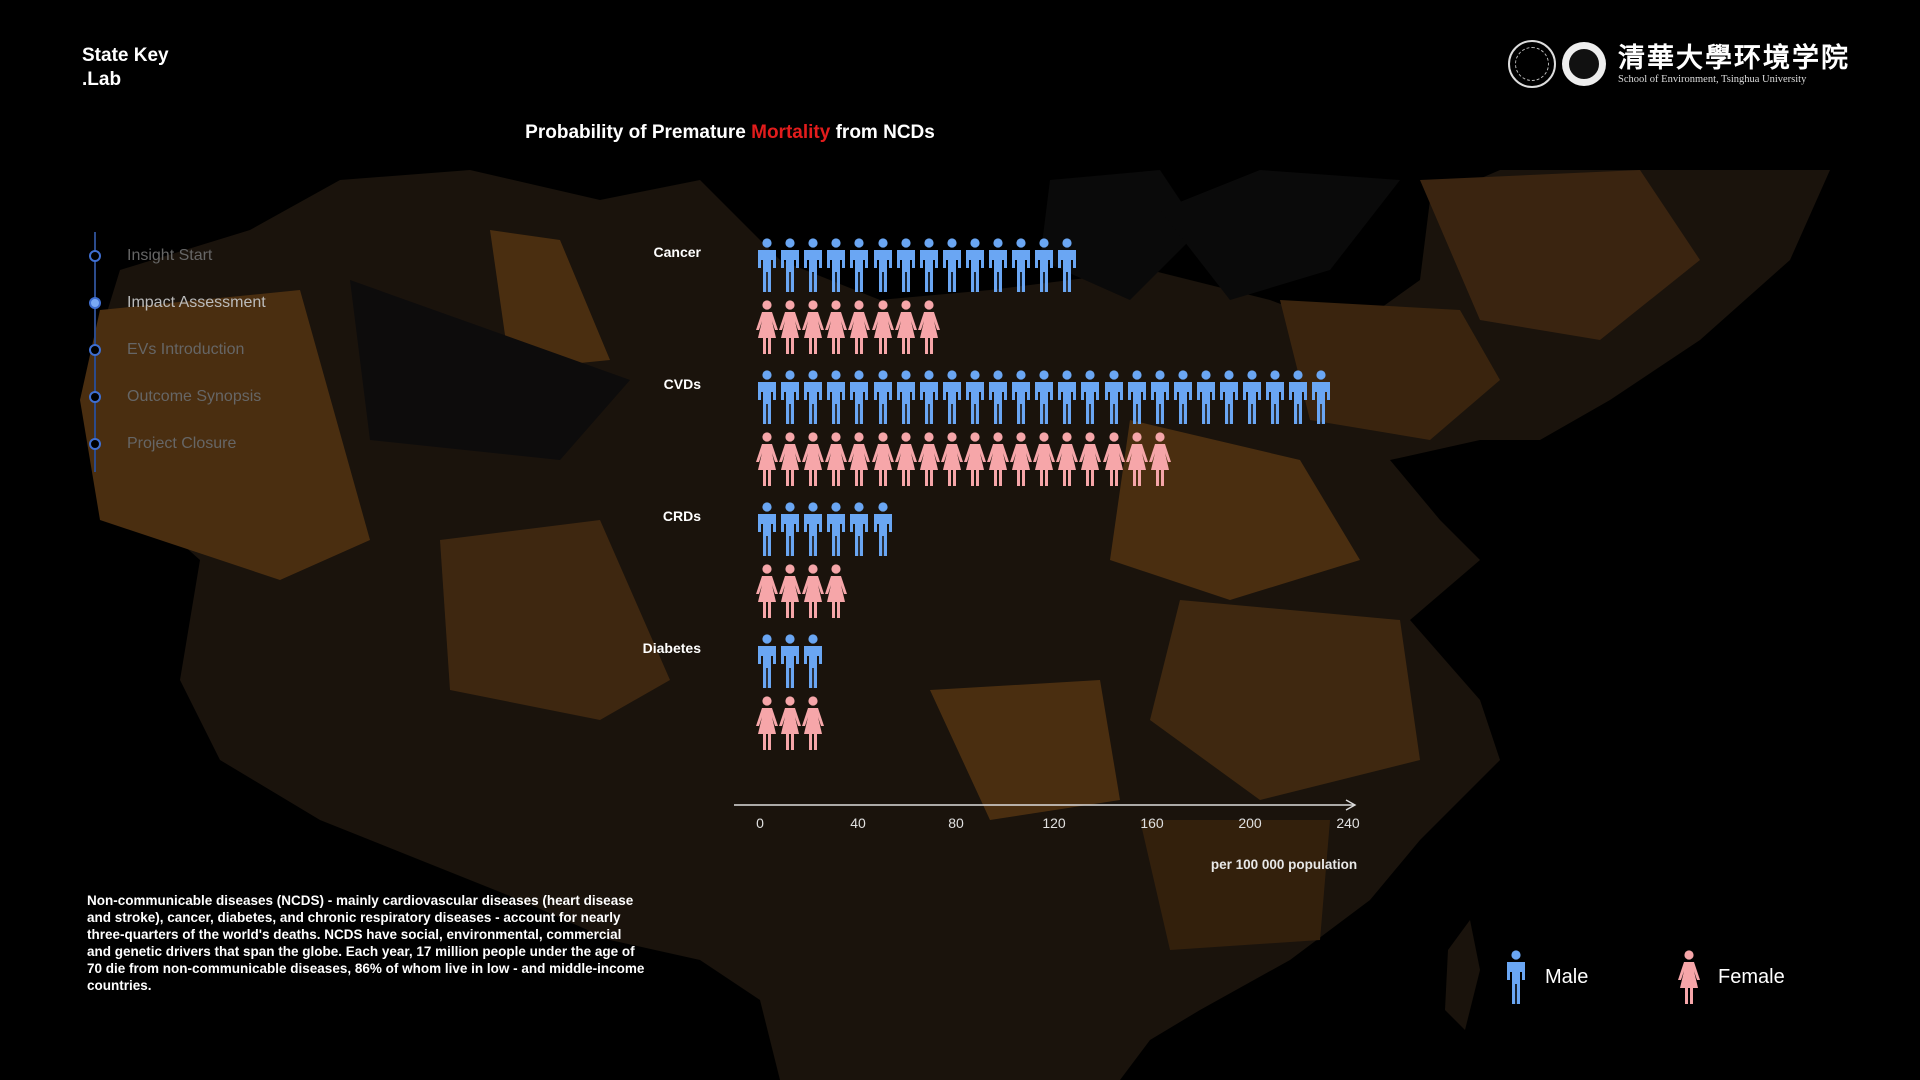  Describe the element at coordinates (760, 823) in the screenshot. I see `x-tick-label: 0` at that location.